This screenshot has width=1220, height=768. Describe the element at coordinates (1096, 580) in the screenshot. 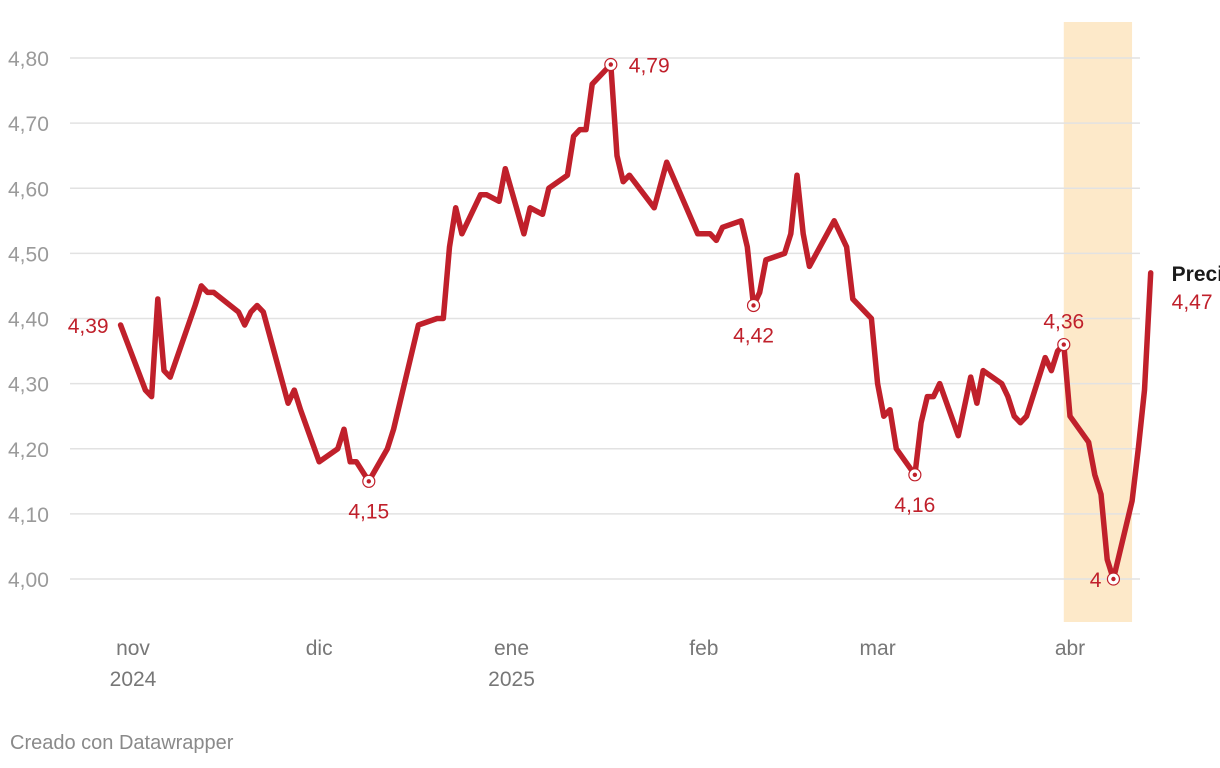

I see `annotation-label: 4` at that location.